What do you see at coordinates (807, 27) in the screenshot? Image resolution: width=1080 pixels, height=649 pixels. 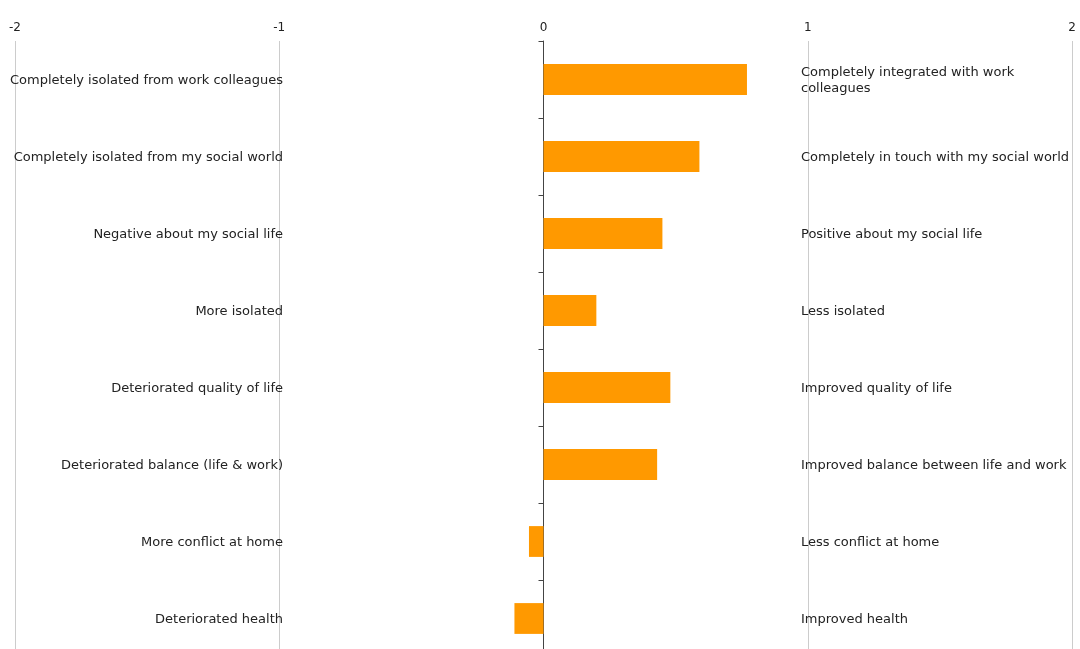 I see `x-tick-label: 1` at bounding box center [807, 27].